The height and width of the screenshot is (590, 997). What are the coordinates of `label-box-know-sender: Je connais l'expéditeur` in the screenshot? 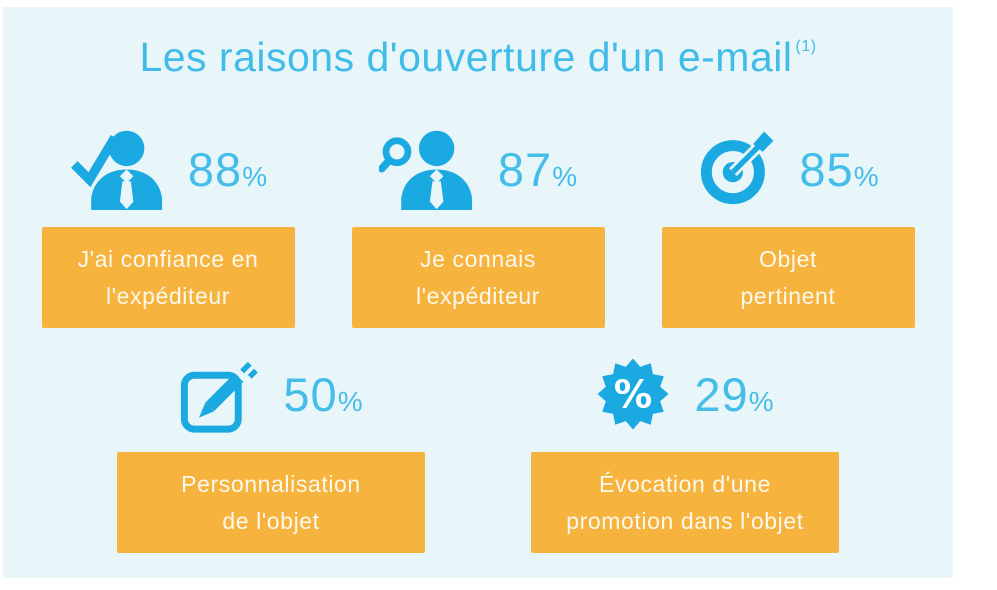 It's located at (478, 277).